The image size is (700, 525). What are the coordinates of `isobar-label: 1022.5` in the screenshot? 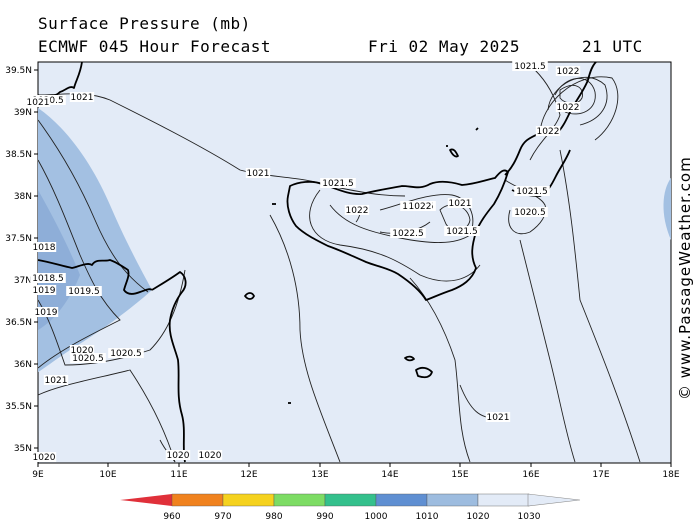 It's located at (408, 234).